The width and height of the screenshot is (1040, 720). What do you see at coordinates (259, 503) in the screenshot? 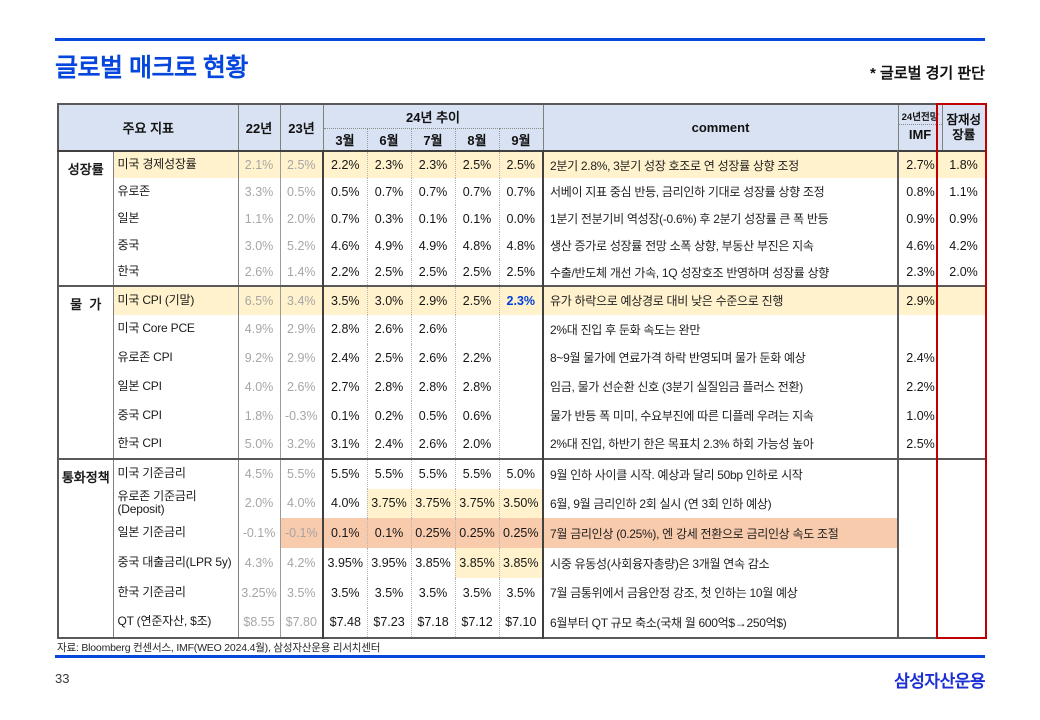
I see `value-2022: 2.0%` at bounding box center [259, 503].